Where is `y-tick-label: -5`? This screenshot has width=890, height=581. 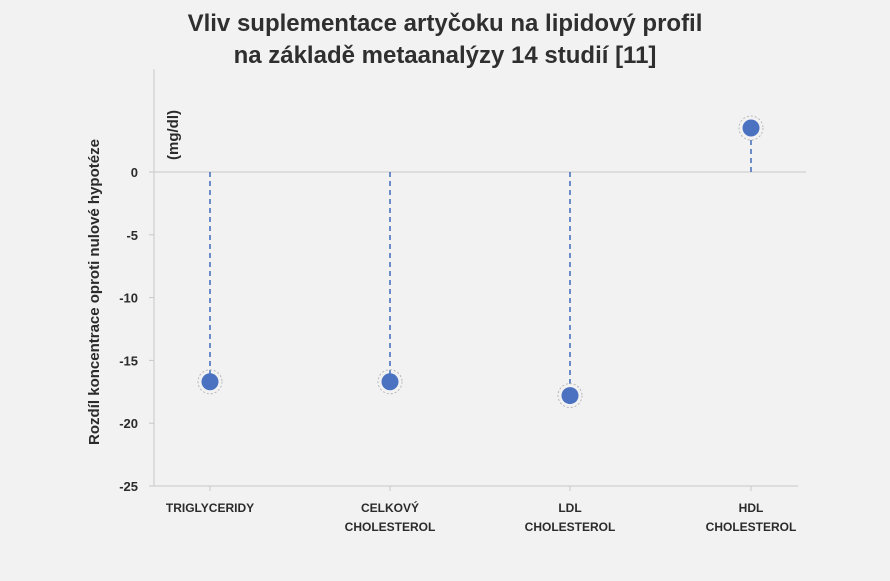 y-tick-label: -5 is located at coordinates (132, 235).